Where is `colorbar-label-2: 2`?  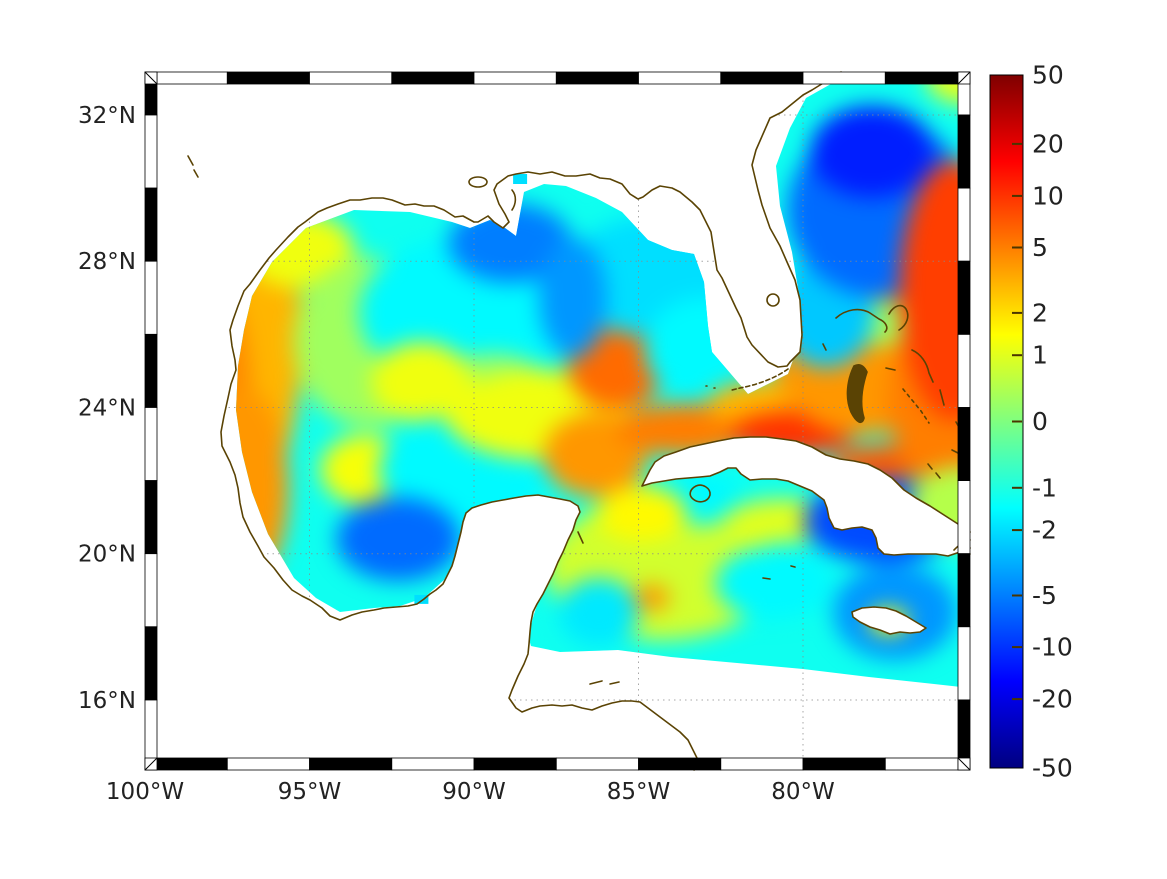 colorbar-label-2: 2 is located at coordinates (1040, 312).